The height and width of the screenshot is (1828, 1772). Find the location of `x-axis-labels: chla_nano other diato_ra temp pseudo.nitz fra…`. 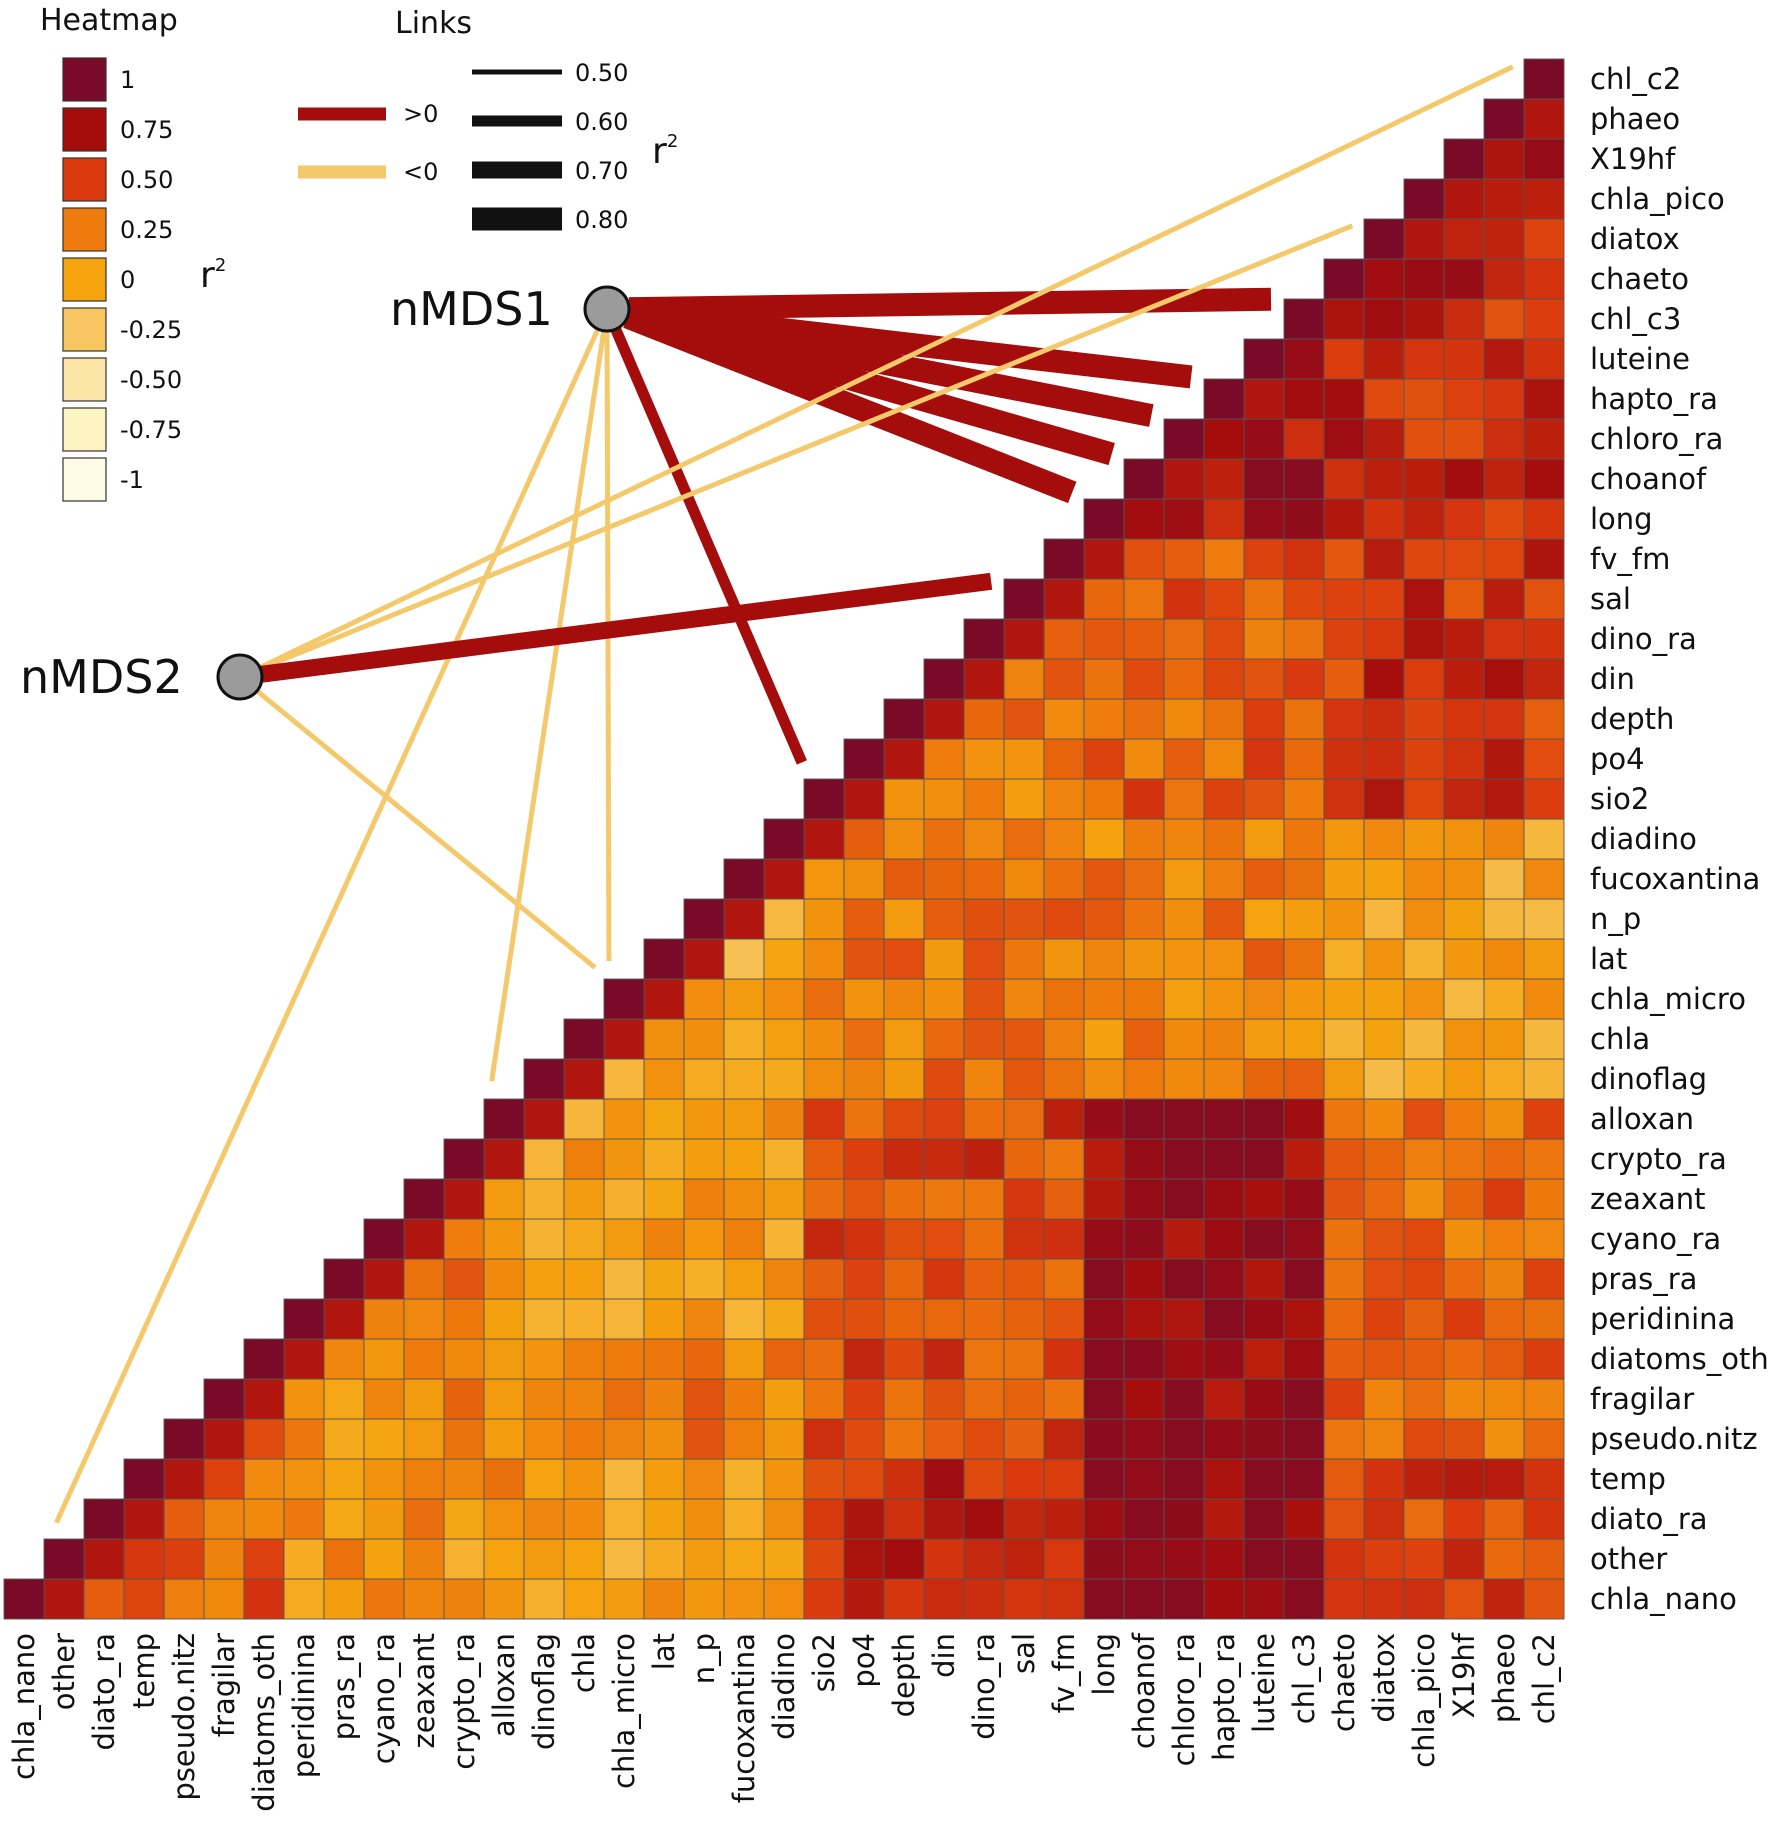

x-axis-labels: chla_nano other diato_ra temp pseudo.nitz fra… is located at coordinates (784, 1721).